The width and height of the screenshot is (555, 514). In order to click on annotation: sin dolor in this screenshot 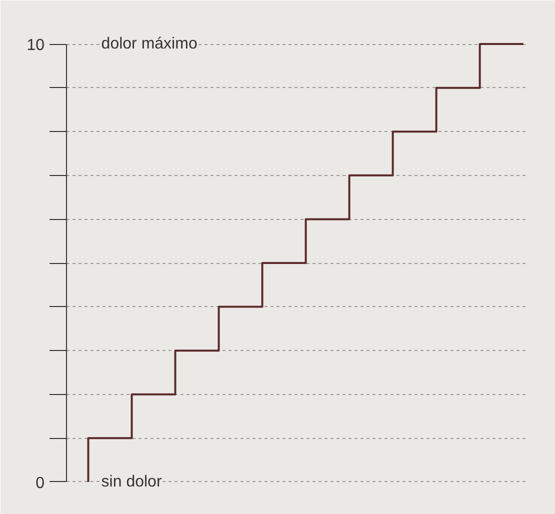, I will do `click(131, 481)`.